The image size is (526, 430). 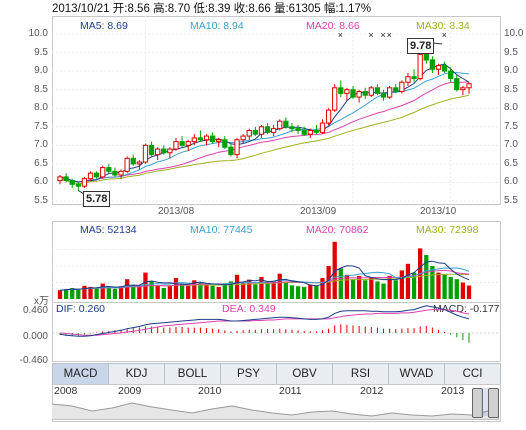 I want to click on dif-line, so click(x=264, y=321).